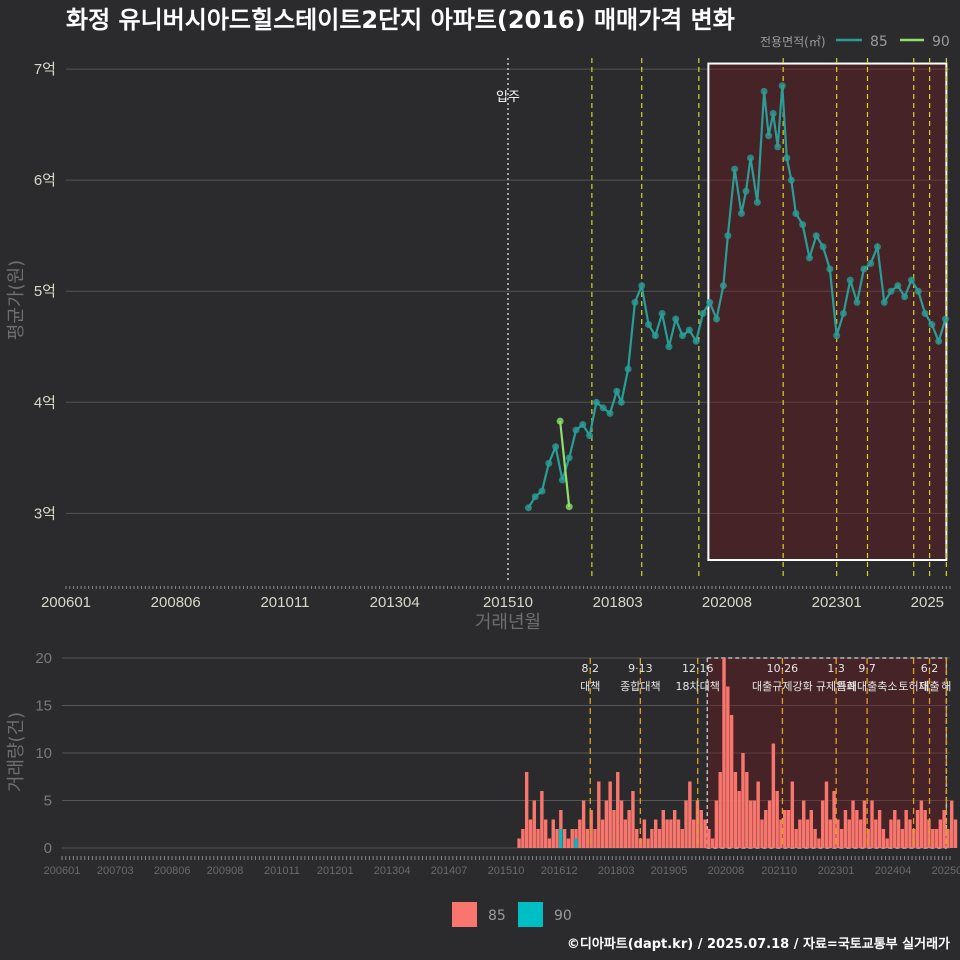  I want to click on volume-x-tick: 201612, so click(559, 871).